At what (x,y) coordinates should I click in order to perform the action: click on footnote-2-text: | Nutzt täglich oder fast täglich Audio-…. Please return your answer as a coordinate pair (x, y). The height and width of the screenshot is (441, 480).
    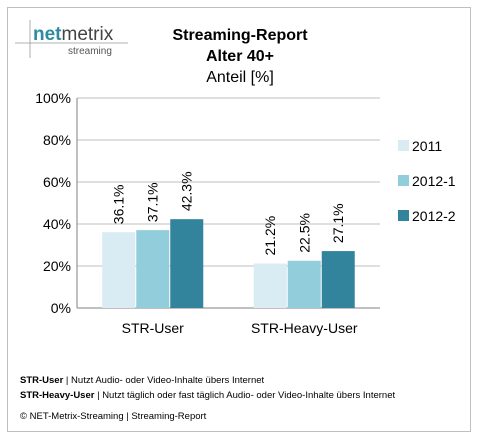
    Looking at the image, I should click on (245, 395).